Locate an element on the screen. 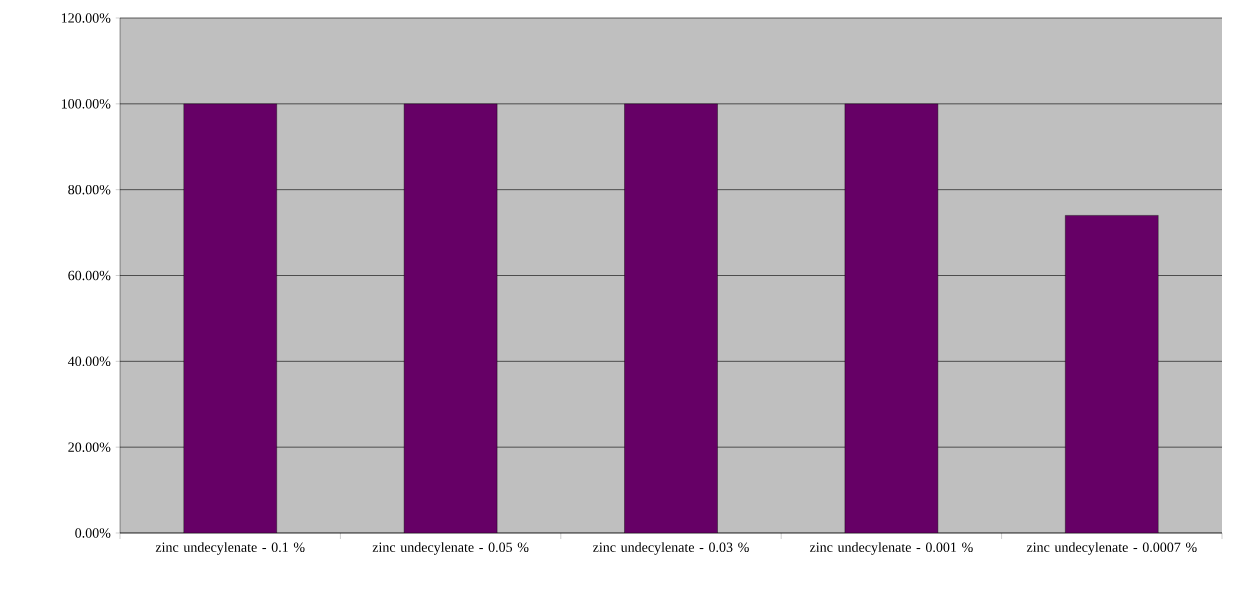 Image resolution: width=1244 pixels, height=614 pixels. y-tick-label: 40.00% is located at coordinates (89, 361).